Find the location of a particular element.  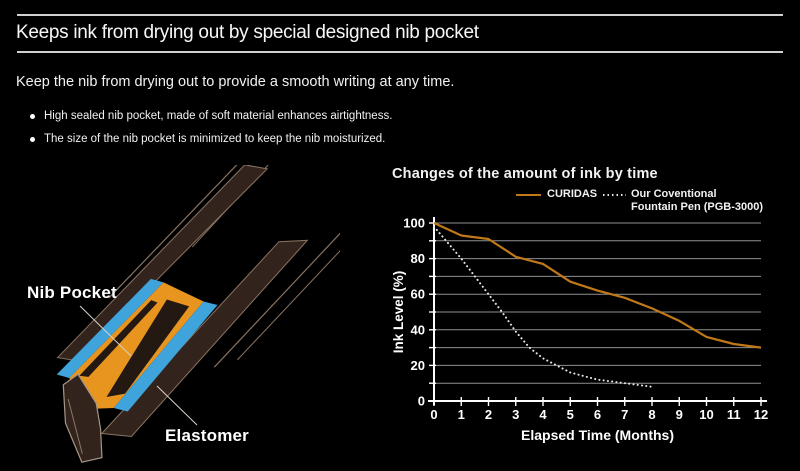

x-tick-label: 12 is located at coordinates (761, 414).